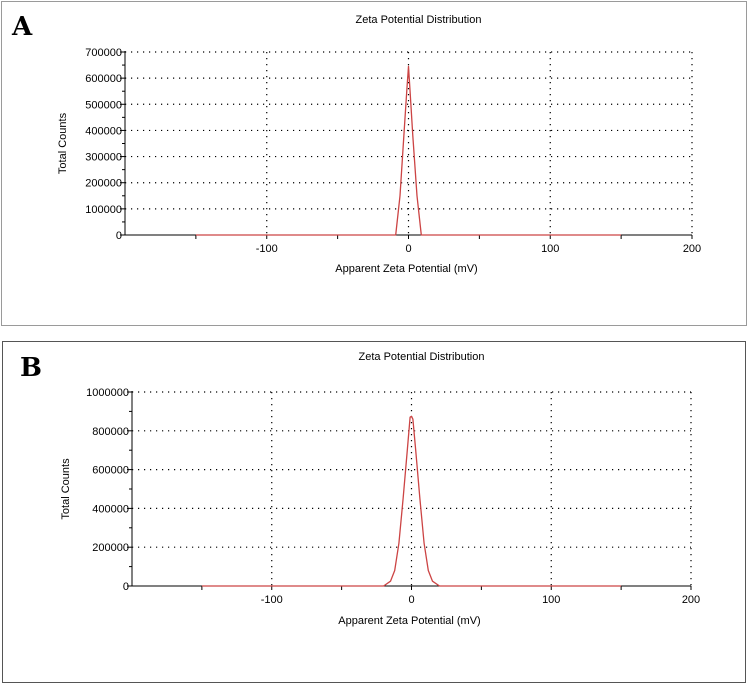  What do you see at coordinates (103, 210) in the screenshot?
I see `y-tick-label: 100000` at bounding box center [103, 210].